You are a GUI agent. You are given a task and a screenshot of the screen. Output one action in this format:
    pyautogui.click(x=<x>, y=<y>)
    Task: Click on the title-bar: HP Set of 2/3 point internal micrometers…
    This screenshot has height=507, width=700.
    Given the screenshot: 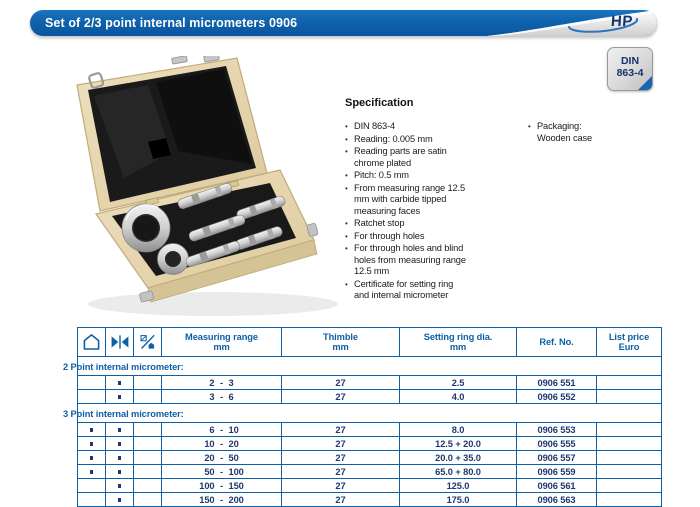 What is the action you would take?
    pyautogui.click(x=343, y=23)
    